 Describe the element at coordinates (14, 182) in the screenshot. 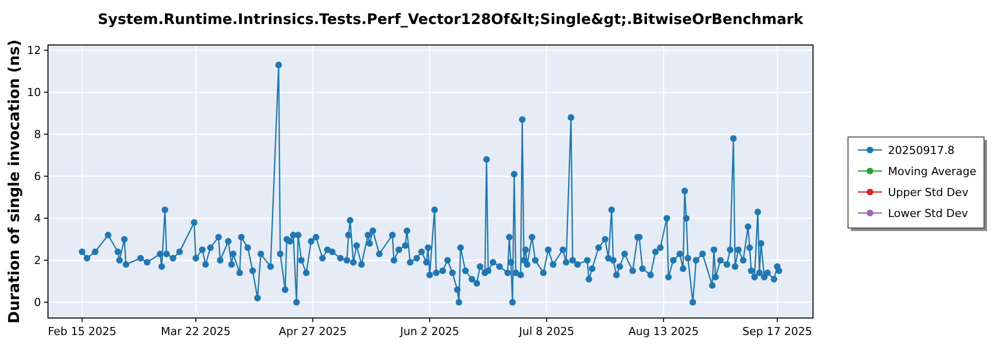

I see `y-axis-title: Duration of single invocation (ns)` at that location.